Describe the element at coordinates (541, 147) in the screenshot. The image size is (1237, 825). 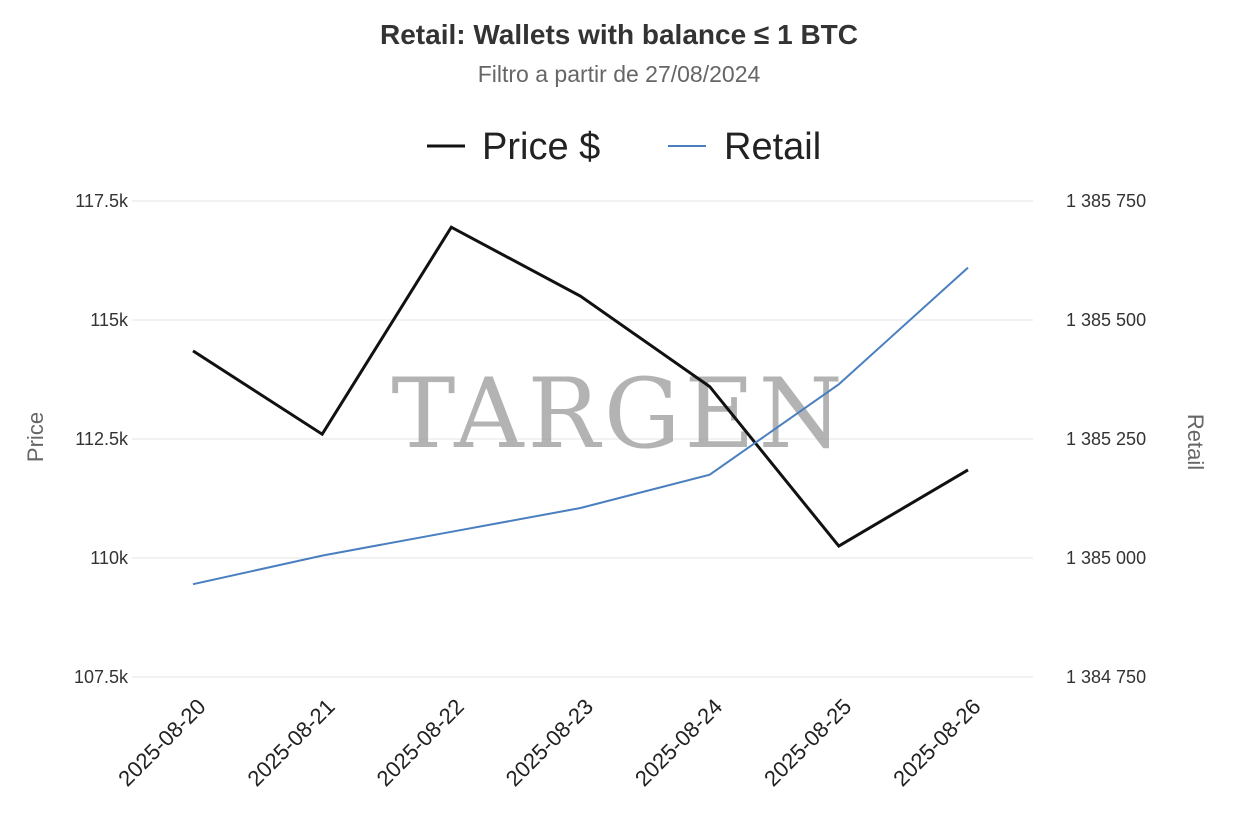
I see `legend-label: Price $` at that location.